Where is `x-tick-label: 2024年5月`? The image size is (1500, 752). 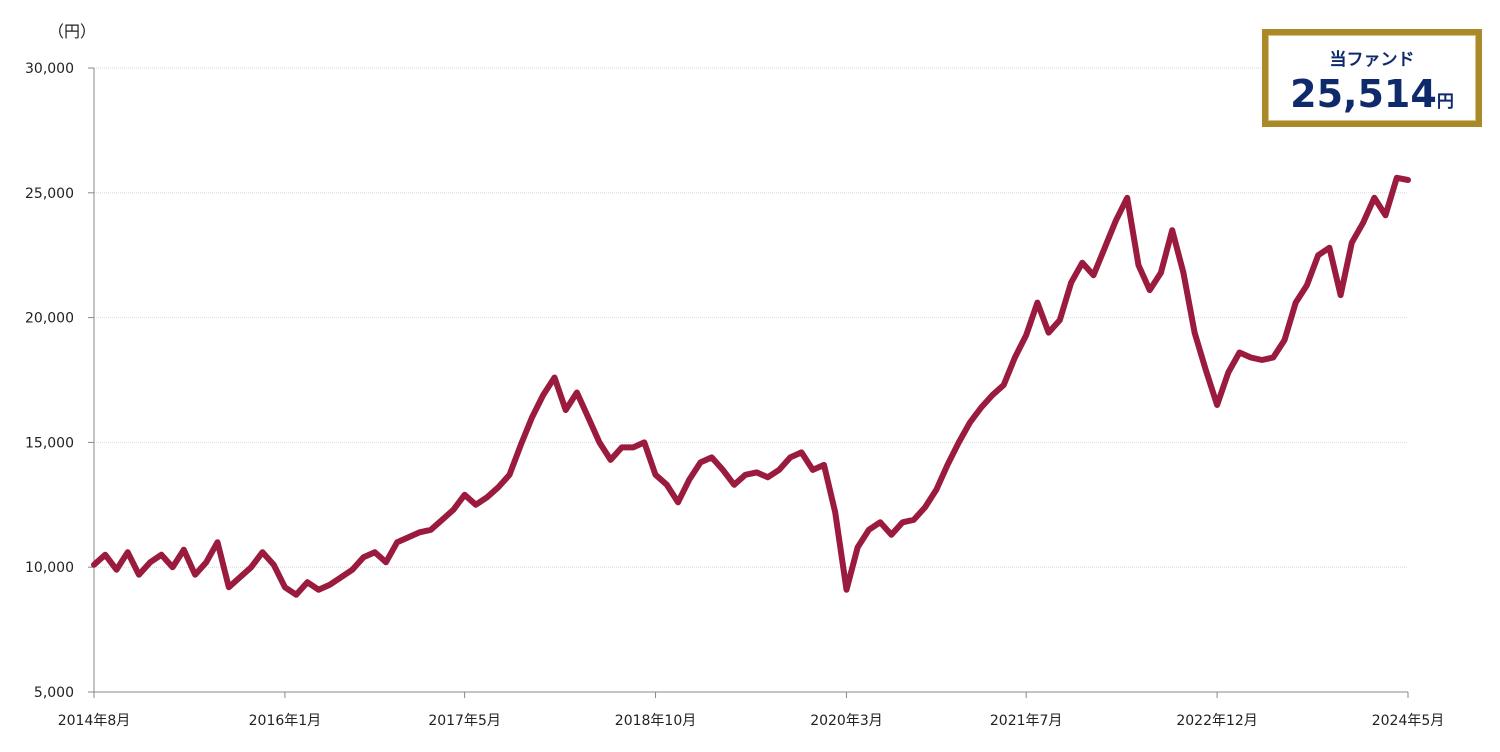 x-tick-label: 2024年5月 is located at coordinates (1408, 721).